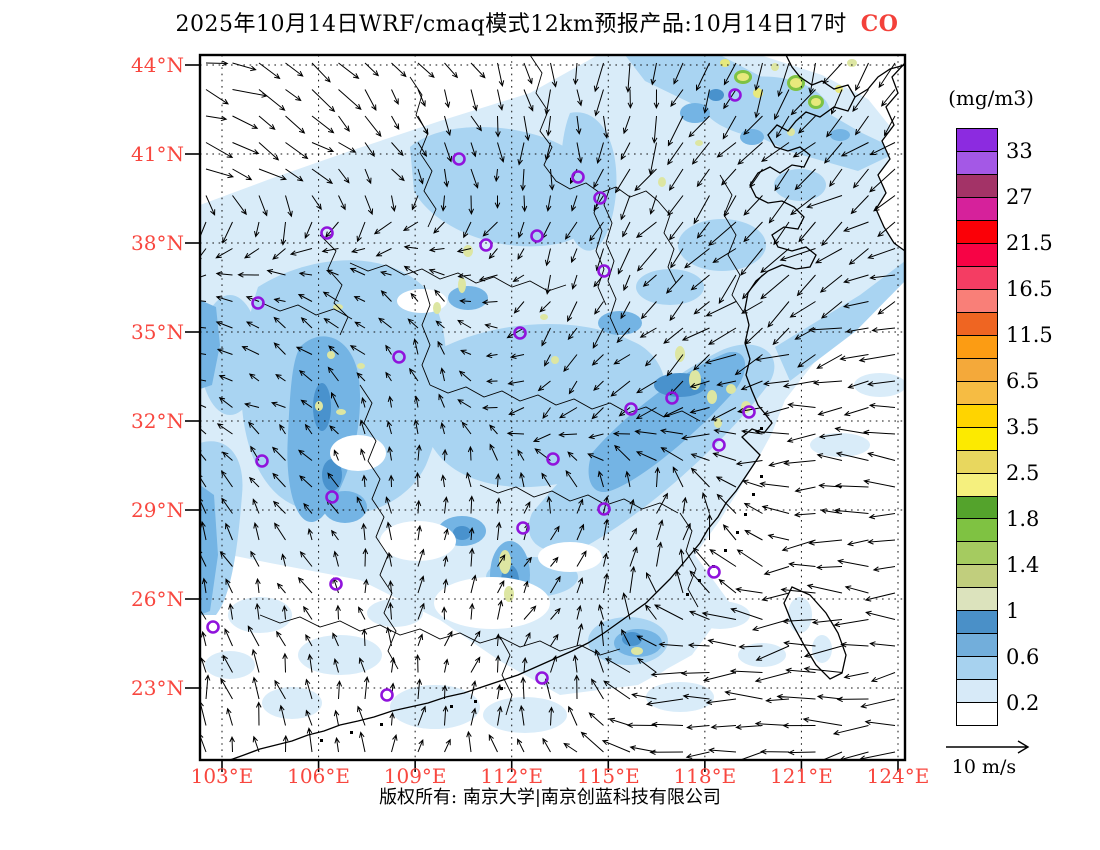  What do you see at coordinates (157, 243) in the screenshot?
I see `lat-label: 38°N` at bounding box center [157, 243].